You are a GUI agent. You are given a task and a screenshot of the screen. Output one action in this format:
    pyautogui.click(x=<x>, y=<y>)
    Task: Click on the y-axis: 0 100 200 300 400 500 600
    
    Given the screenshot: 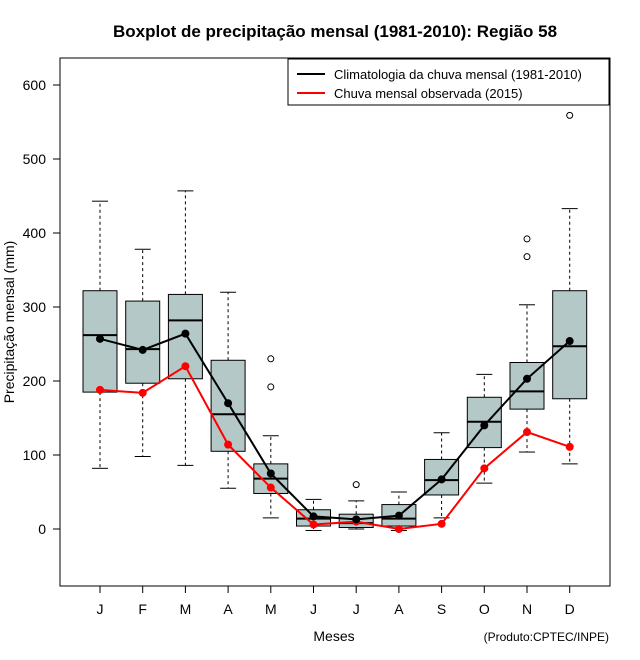 What is the action you would take?
    pyautogui.click(x=42, y=307)
    